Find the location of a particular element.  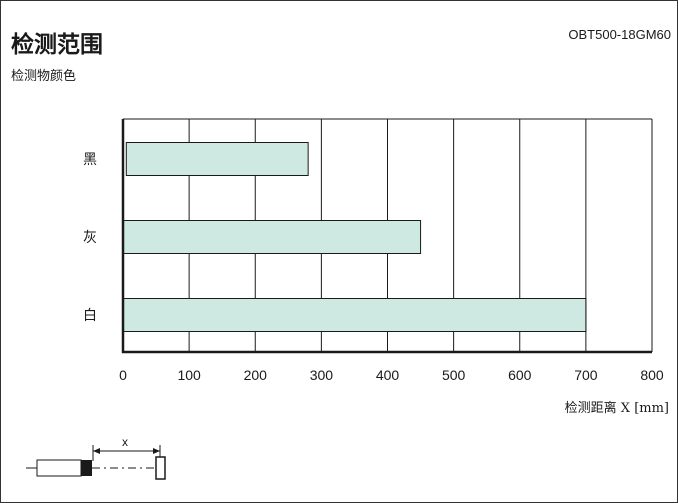

x-tick-label-100: 100 is located at coordinates (189, 375).